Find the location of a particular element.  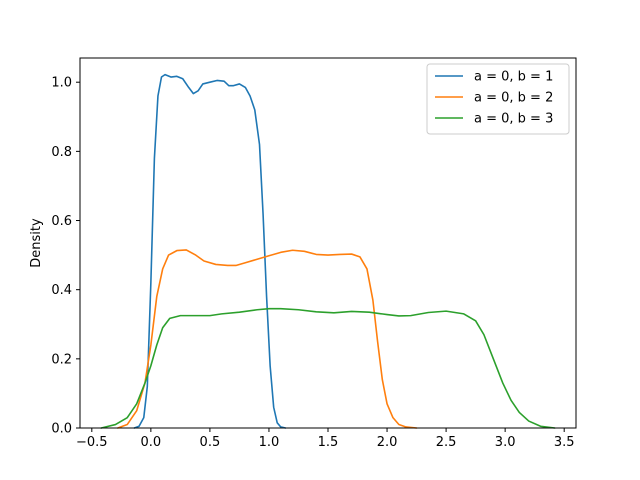

x-axis: −0.5 0.0 0.5 1.0 1.5 2.0 2.5 3.0 3.5 is located at coordinates (325, 439).